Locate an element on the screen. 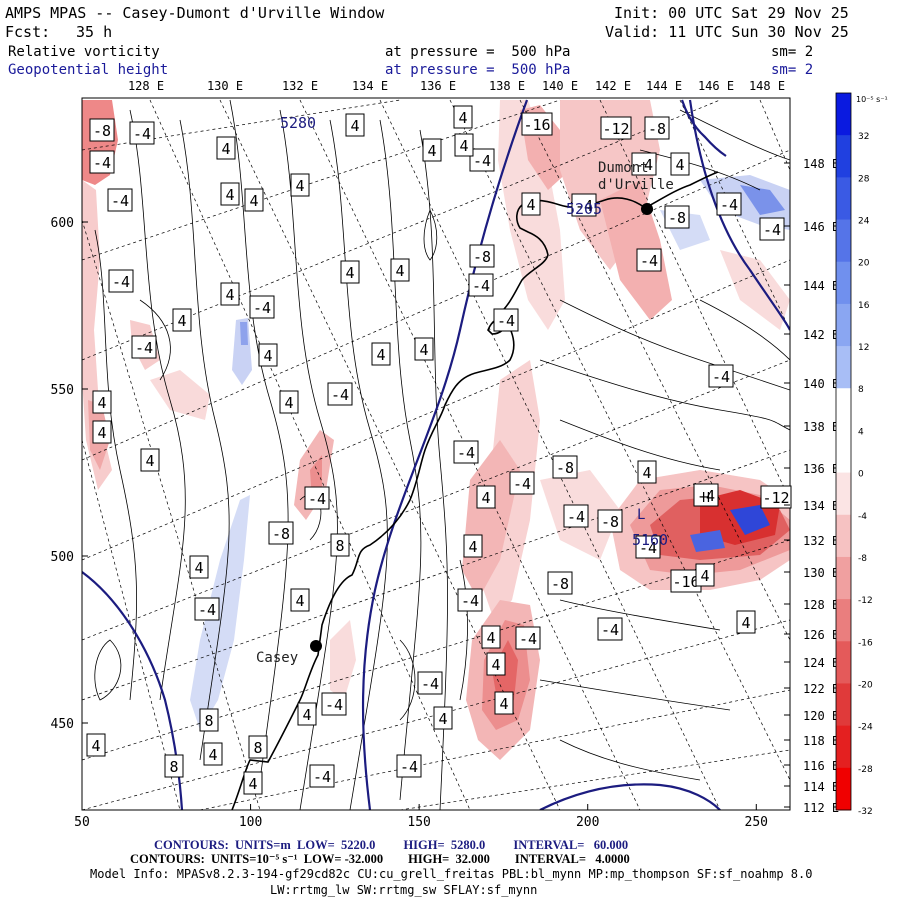 This screenshot has height=900, width=900. colorbar-level-label: 16 is located at coordinates (864, 306).